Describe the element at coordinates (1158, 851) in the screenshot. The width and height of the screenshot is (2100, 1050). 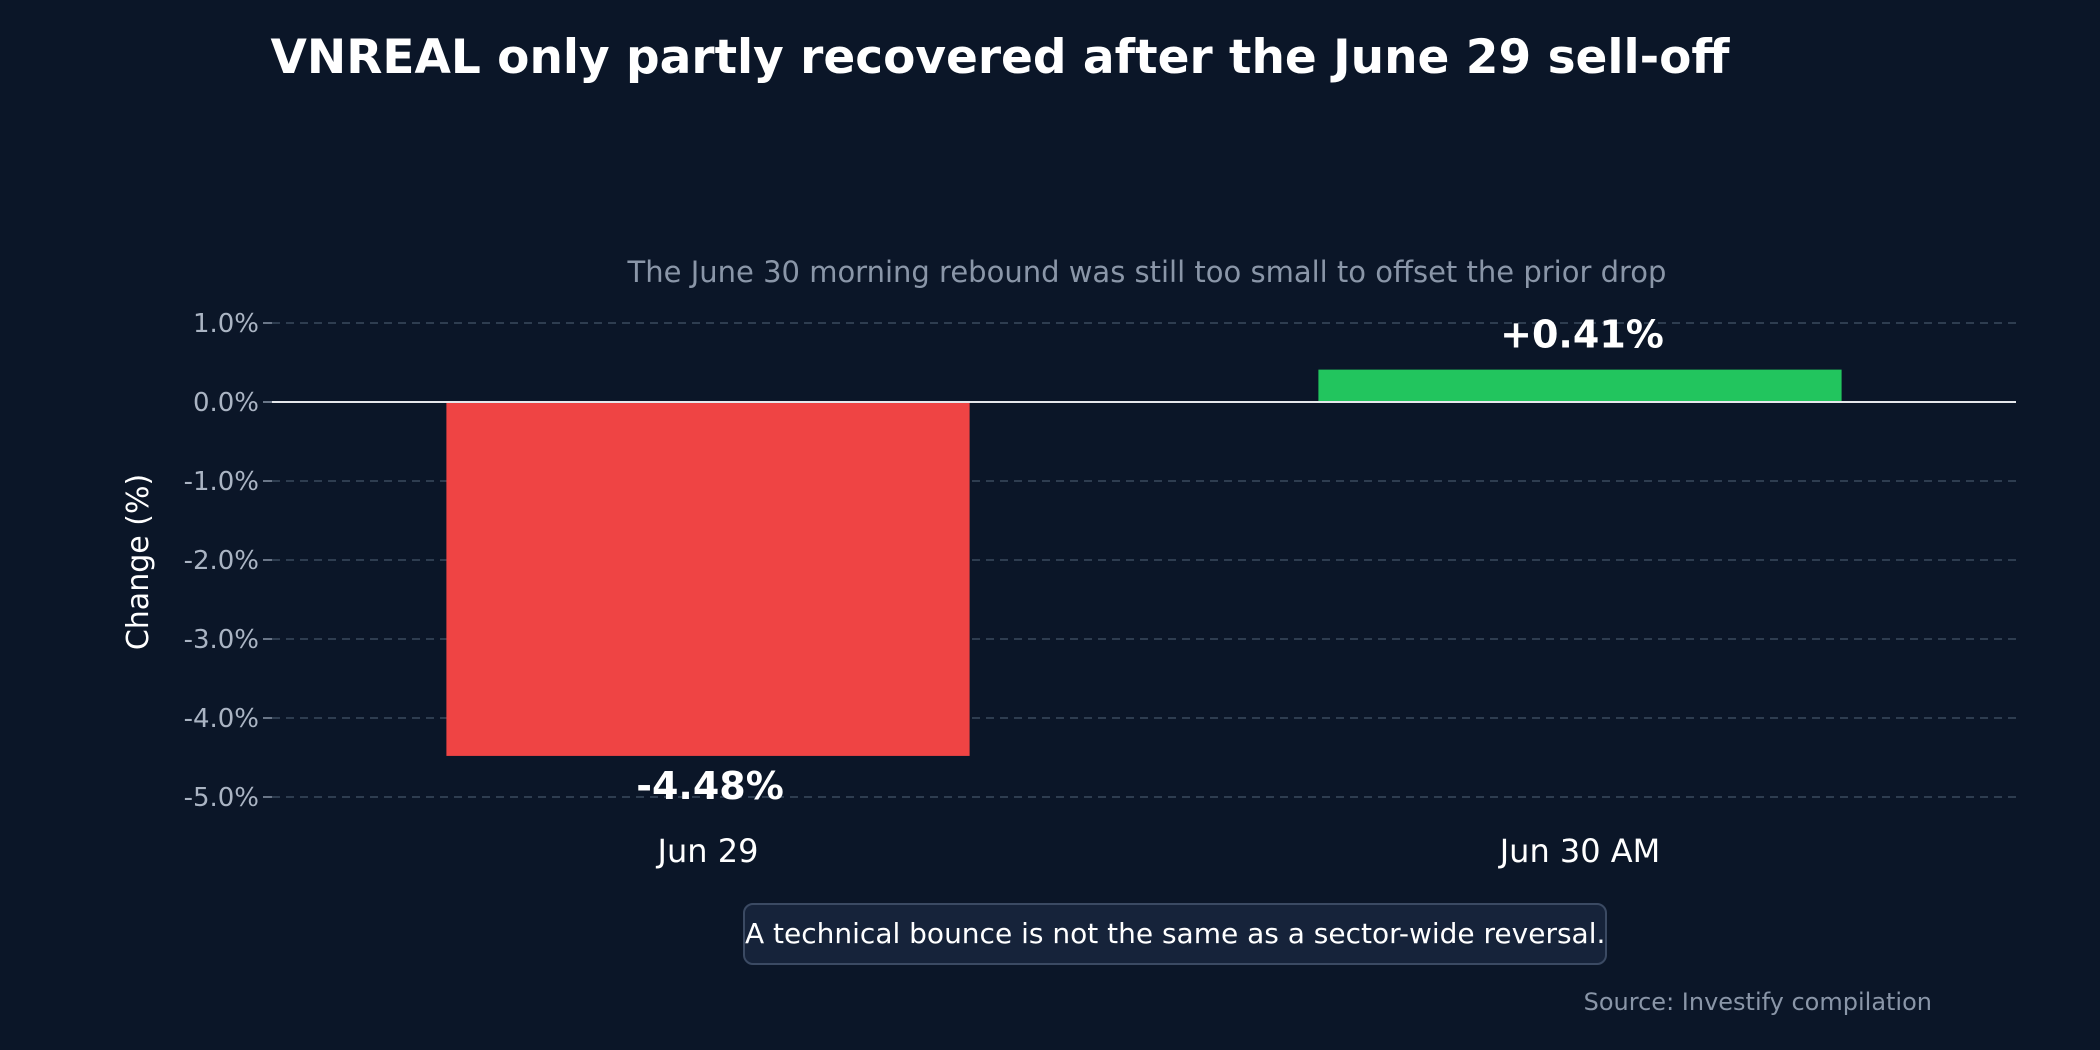
I see `x-axis-labels: Jun 29 Jun 30 AM` at that location.